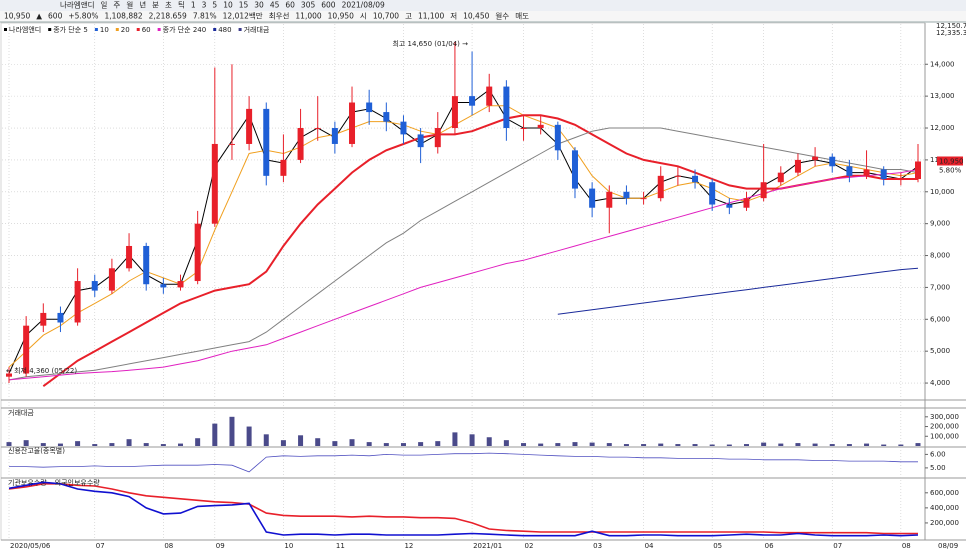 The image size is (966, 552). What do you see at coordinates (951, 33) in the screenshot?
I see `top-right-label: 12,335.35` at bounding box center [951, 33].